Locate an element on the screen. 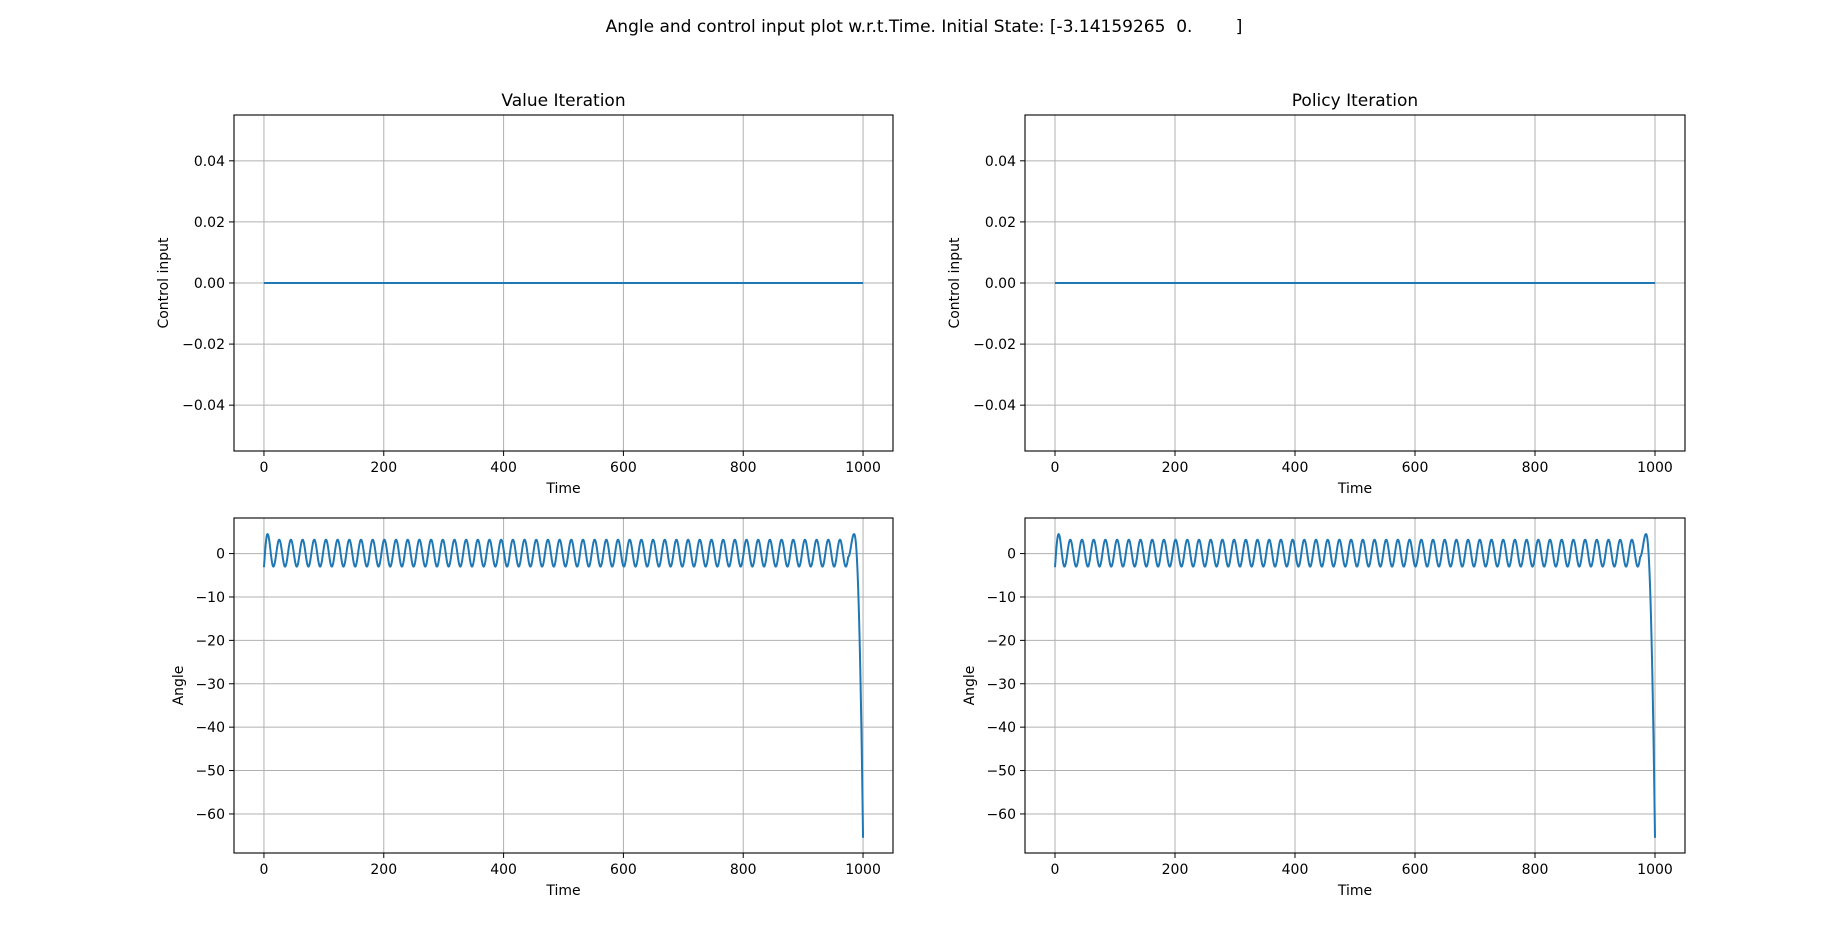 The width and height of the screenshot is (1848, 947). value-angle-ytick-label-3: −30 is located at coordinates (210, 685).